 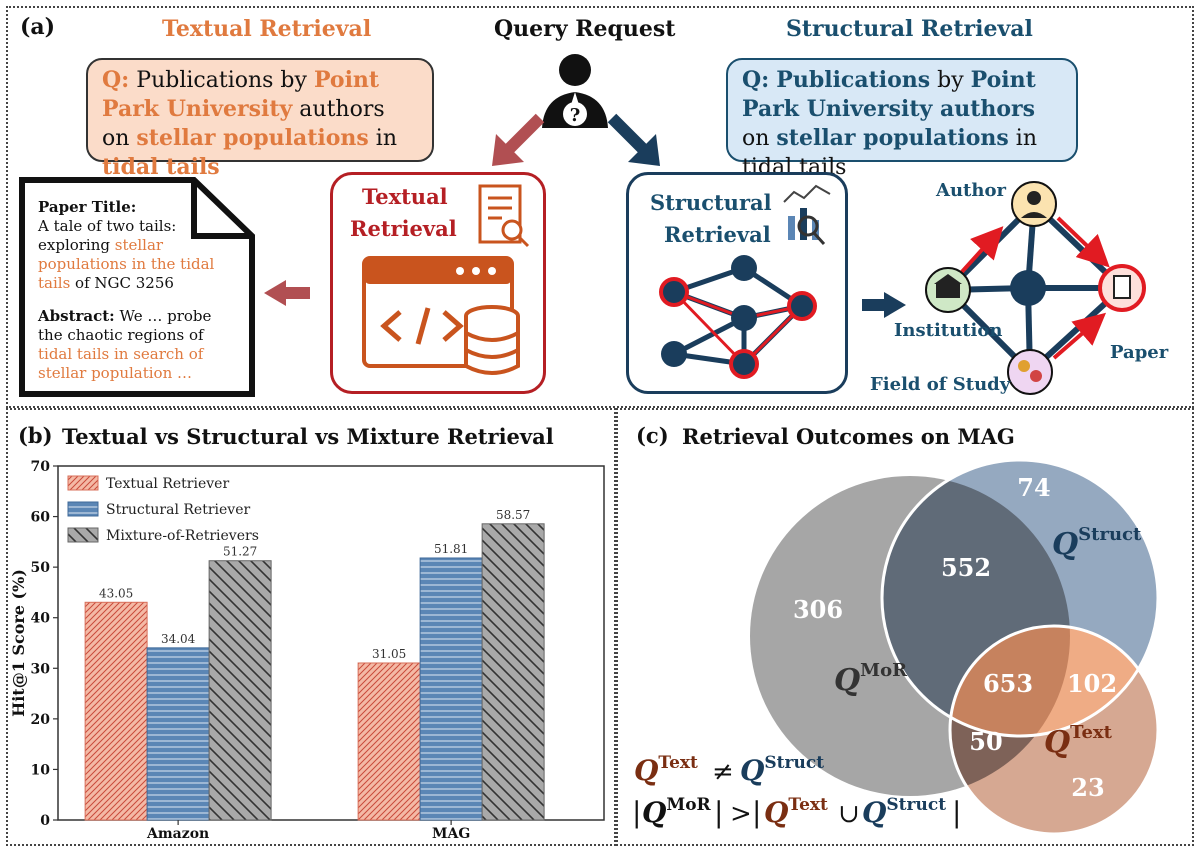 I want to click on venn-count-mor-struct: 552, so click(x=966, y=567).